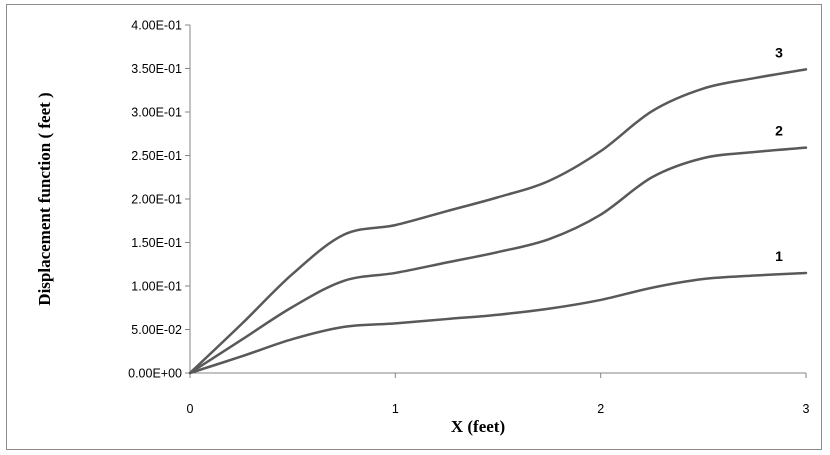  What do you see at coordinates (779, 52) in the screenshot?
I see `series-label-3: 3` at bounding box center [779, 52].